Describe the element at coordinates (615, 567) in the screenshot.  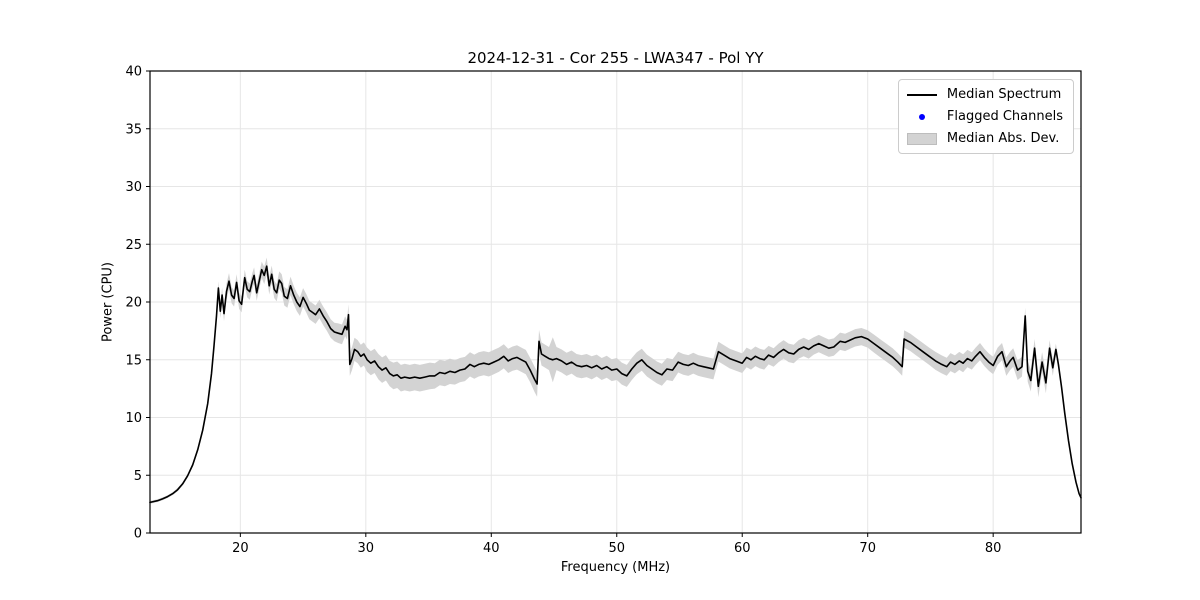
I see `x-axis-label: Frequency (MHz)` at that location.